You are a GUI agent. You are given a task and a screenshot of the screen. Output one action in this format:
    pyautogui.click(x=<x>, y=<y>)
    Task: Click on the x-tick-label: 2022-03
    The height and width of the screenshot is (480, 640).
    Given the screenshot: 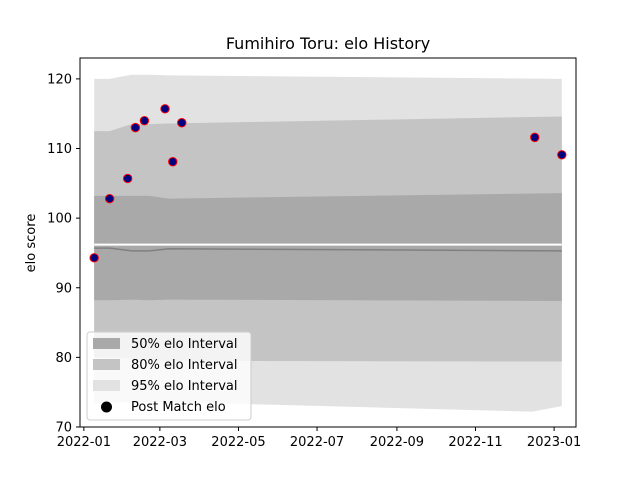 What is the action you would take?
    pyautogui.click(x=160, y=442)
    